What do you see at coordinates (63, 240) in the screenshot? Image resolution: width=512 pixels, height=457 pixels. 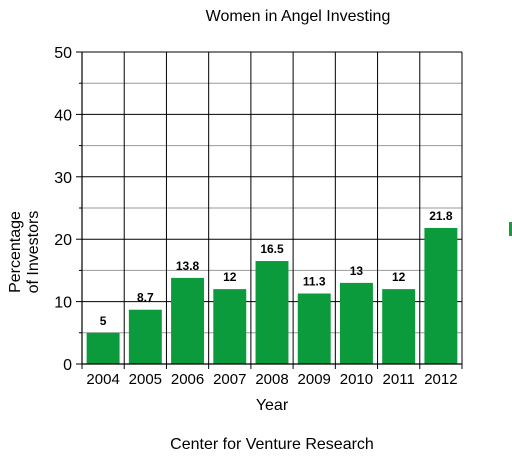 I see `y-tick-label: 20` at bounding box center [63, 240].